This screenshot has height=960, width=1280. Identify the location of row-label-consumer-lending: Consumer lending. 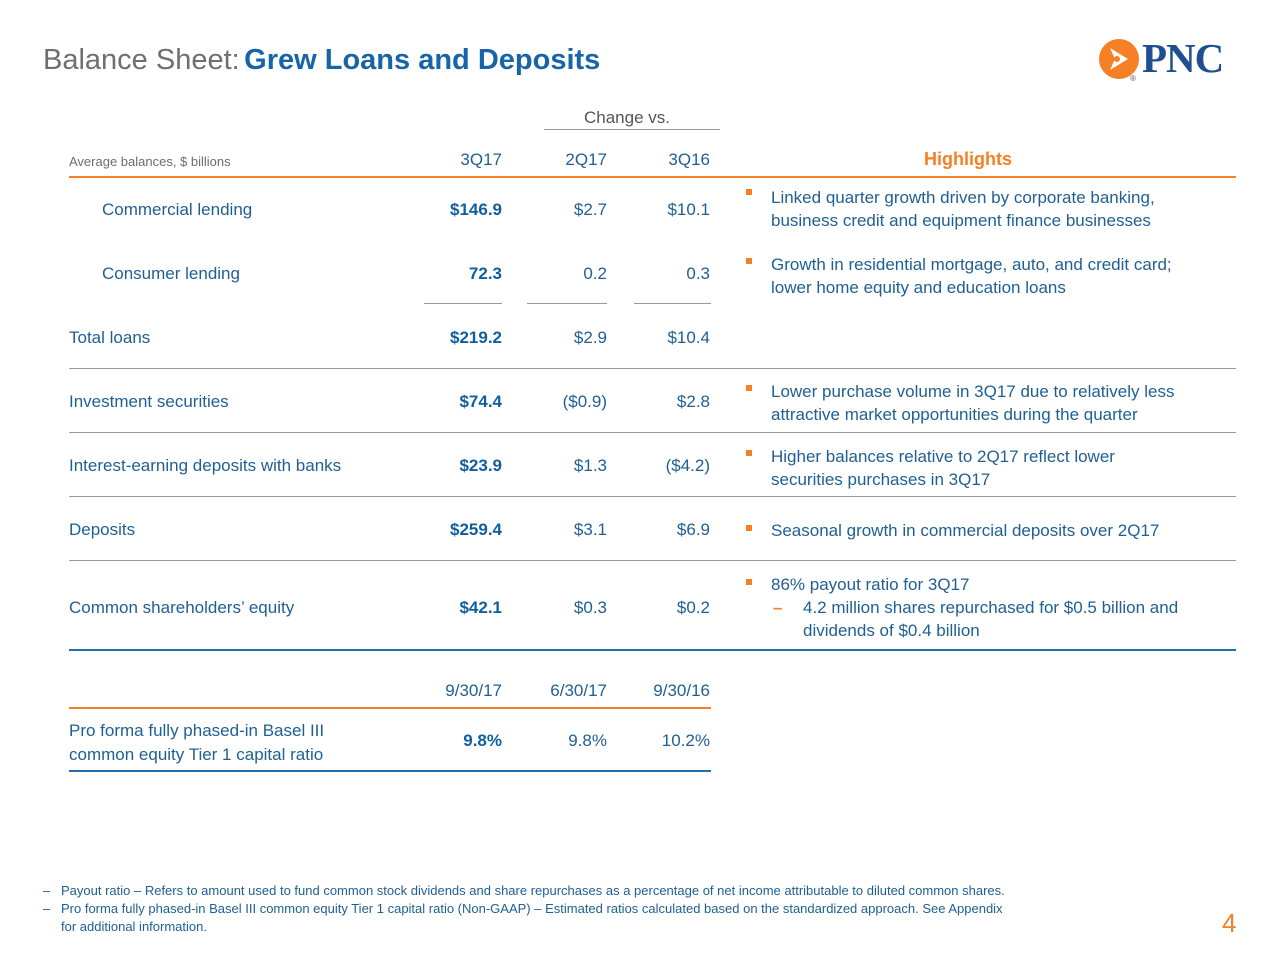
(171, 273).